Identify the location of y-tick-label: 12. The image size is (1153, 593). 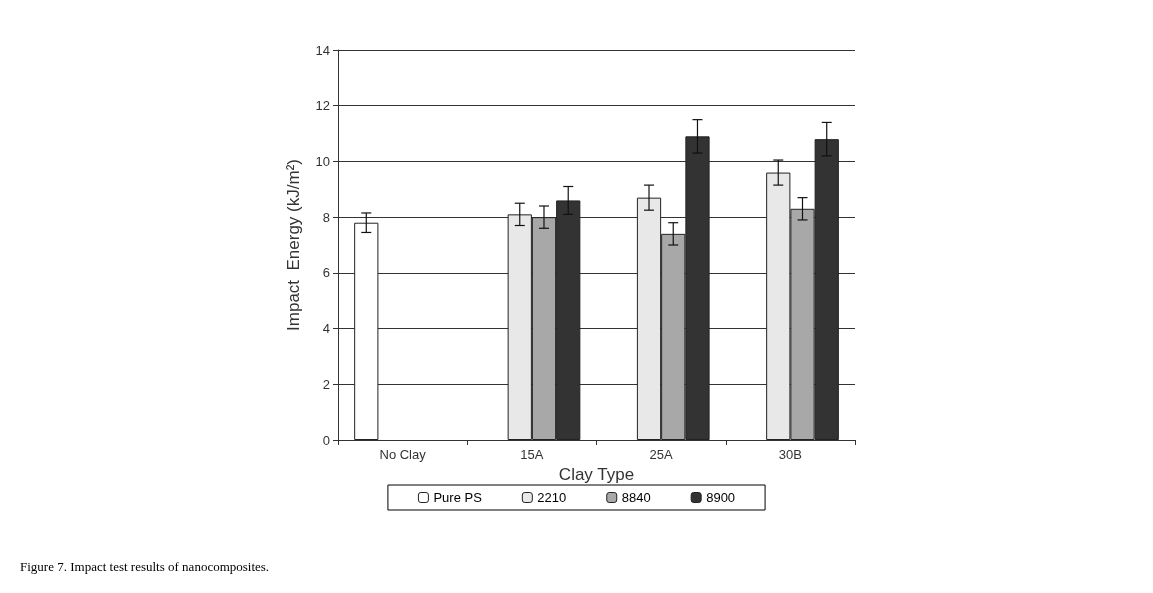
(322, 106).